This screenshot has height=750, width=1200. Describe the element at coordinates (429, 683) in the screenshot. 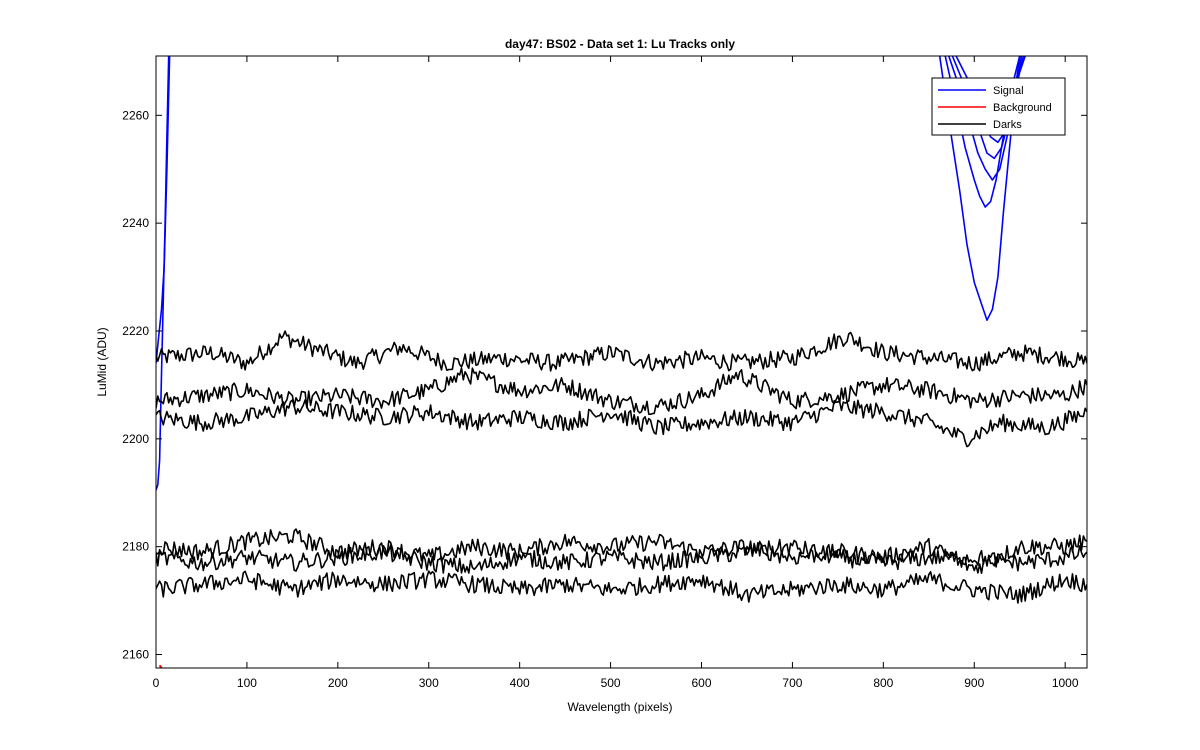

I see `x-tick-label-300: 300` at that location.